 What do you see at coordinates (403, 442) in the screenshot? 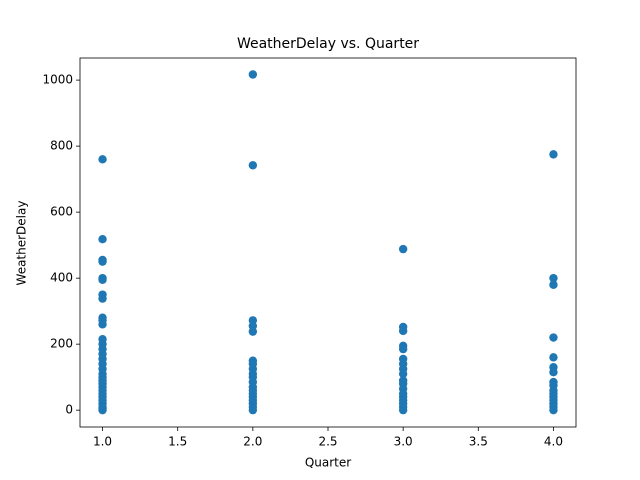
I see `x-tick-label: 3.0` at bounding box center [403, 442].